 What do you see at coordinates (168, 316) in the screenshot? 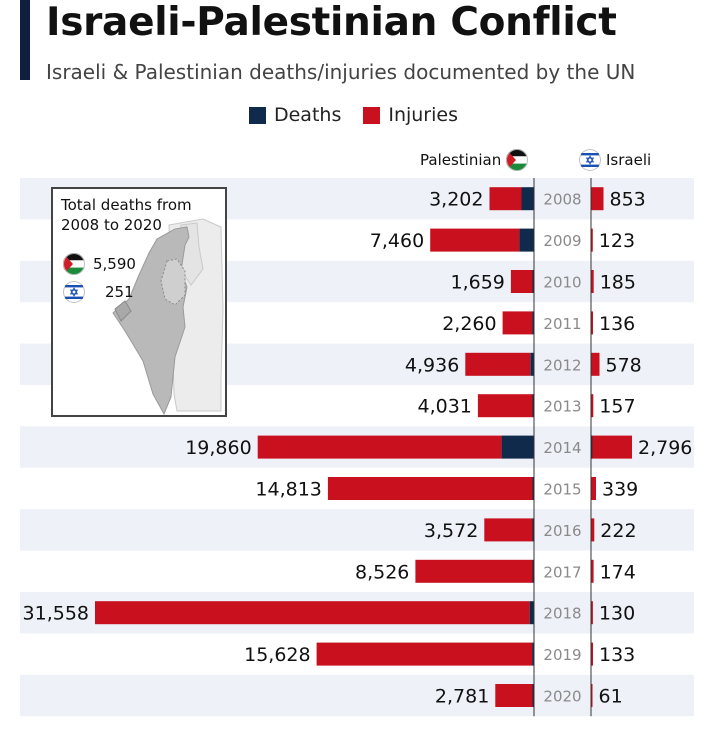
I see `israel-map-silhouette` at bounding box center [168, 316].